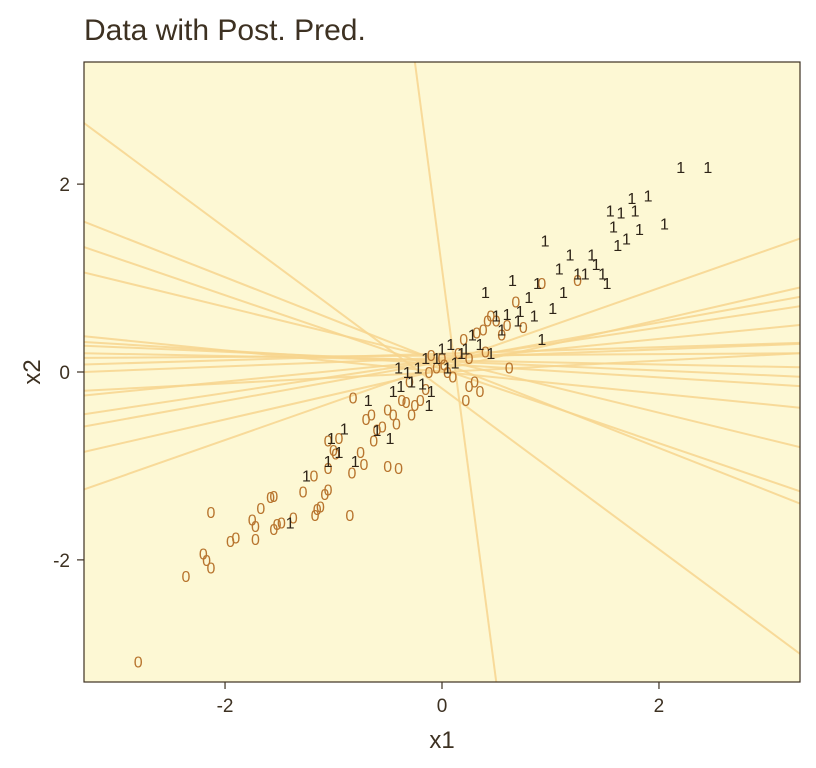 The image size is (816, 768). Describe the element at coordinates (393, 415) in the screenshot. I see `point-label-0-42: 0` at that location.